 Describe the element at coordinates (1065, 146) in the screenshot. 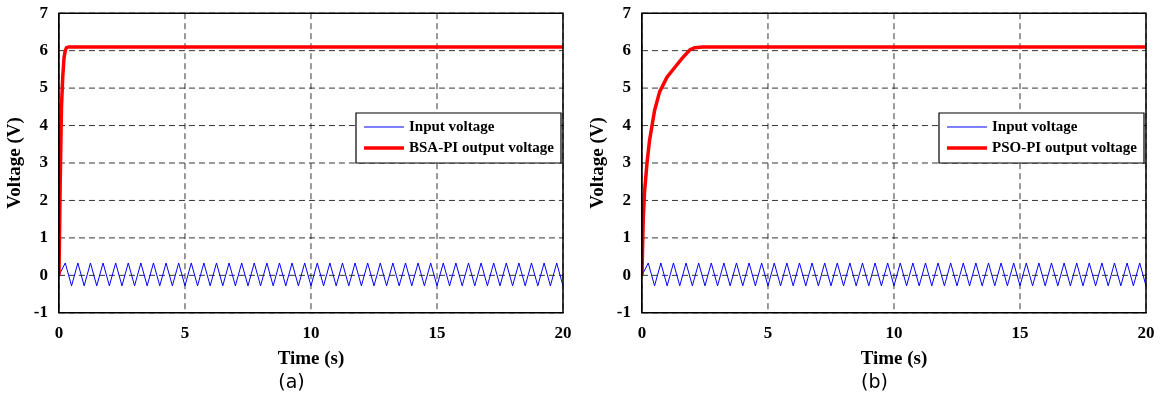

I see `legend-label: PSO-PI output voltage` at that location.